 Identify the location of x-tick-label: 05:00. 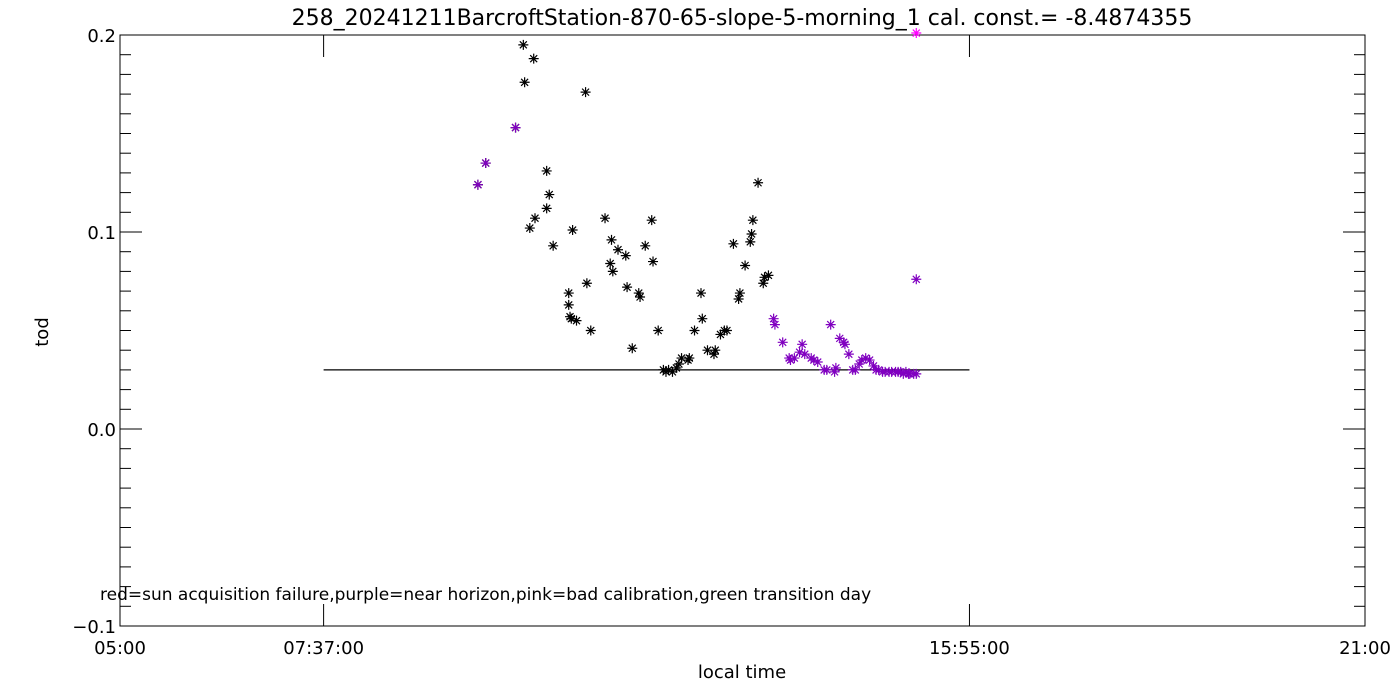
(120, 648).